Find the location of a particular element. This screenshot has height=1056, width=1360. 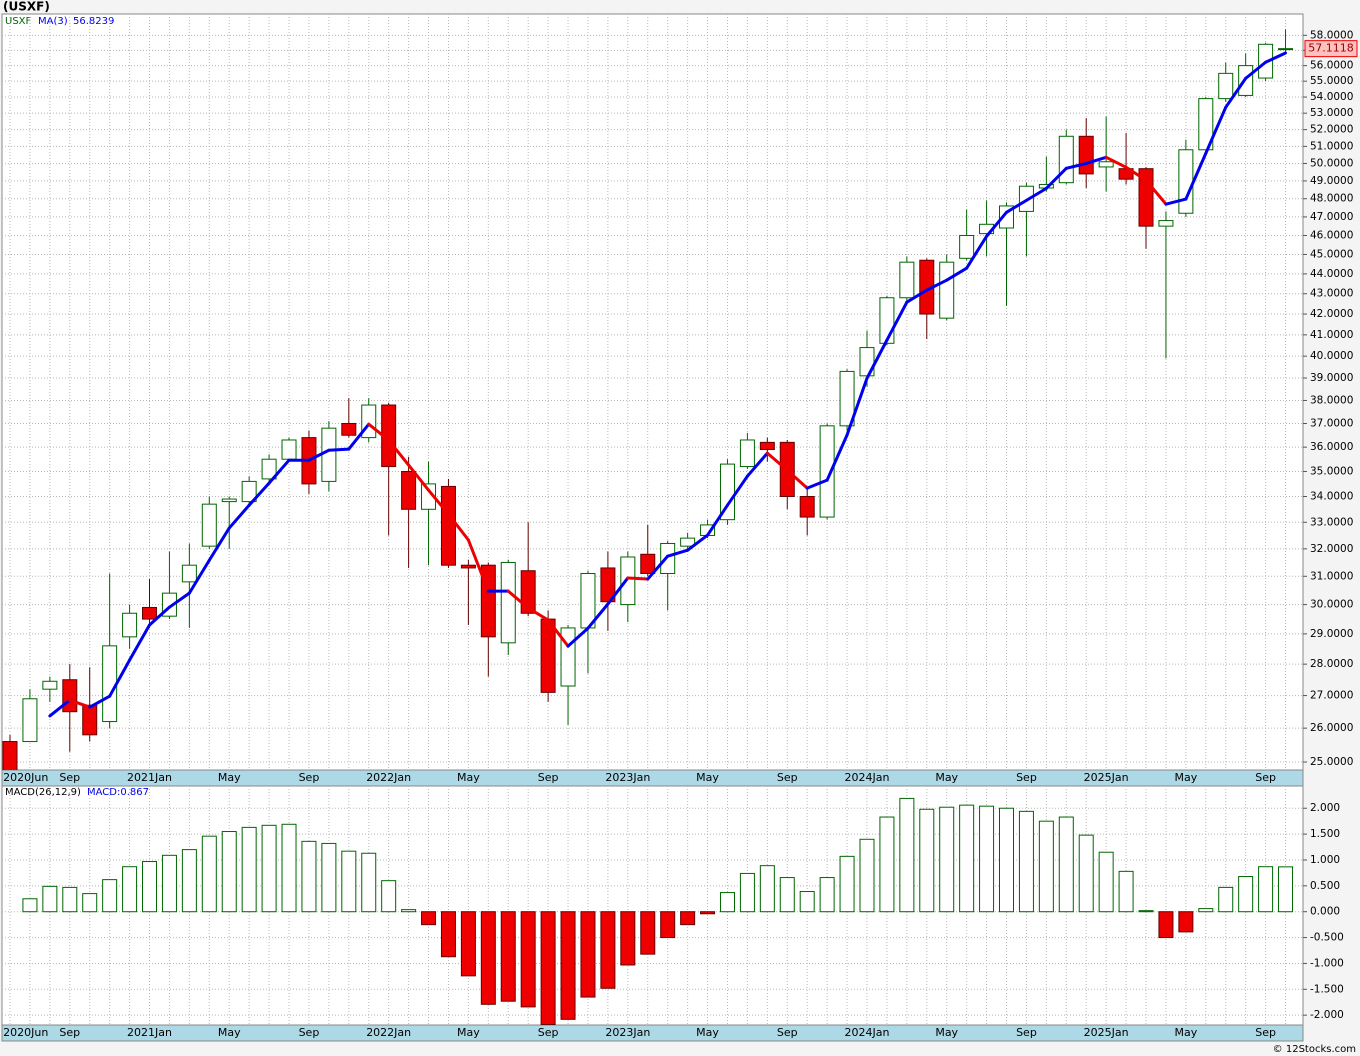

y-tick-label: 53.0000 is located at coordinates (1331, 113).